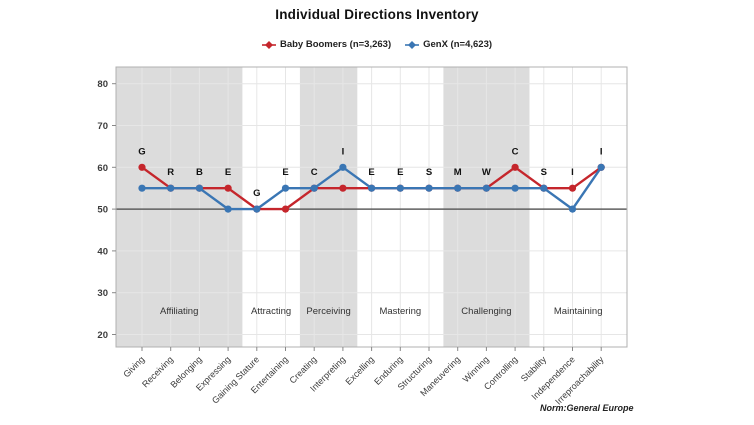  Describe the element at coordinates (359, 370) in the screenshot. I see `svg-text: Excelling` at that location.